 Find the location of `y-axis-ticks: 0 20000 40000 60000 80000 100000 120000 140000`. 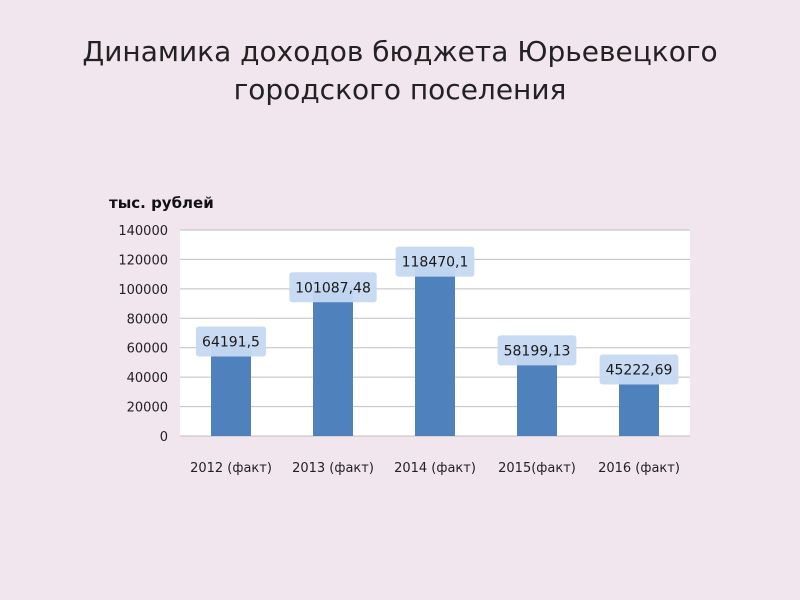

y-axis-ticks: 0 20000 40000 60000 80000 100000 120000 140000 is located at coordinates (143, 334).